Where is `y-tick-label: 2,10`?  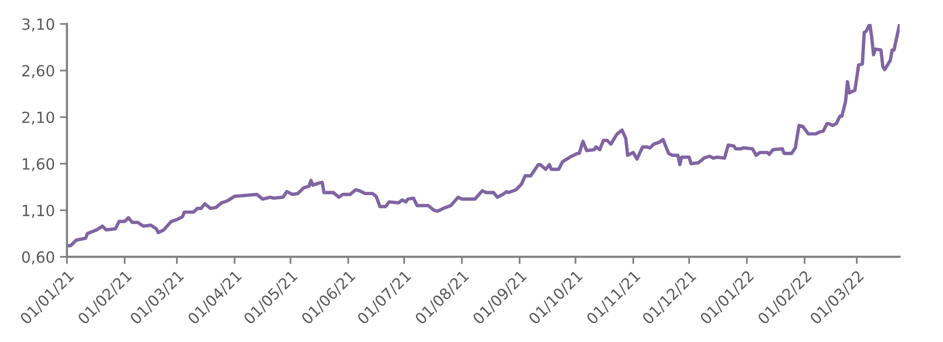 y-tick-label: 2,10 is located at coordinates (38, 118).